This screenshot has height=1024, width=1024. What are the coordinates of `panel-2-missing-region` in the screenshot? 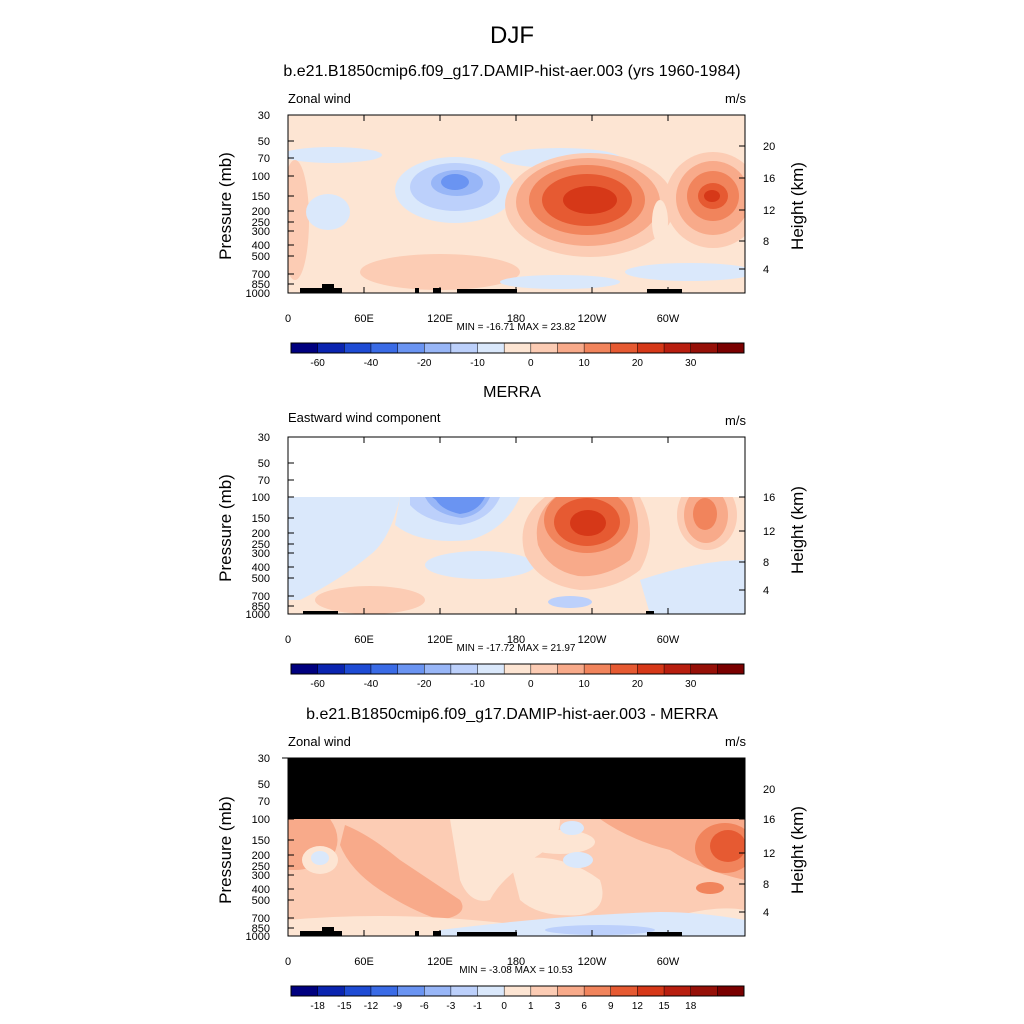 It's located at (516, 467).